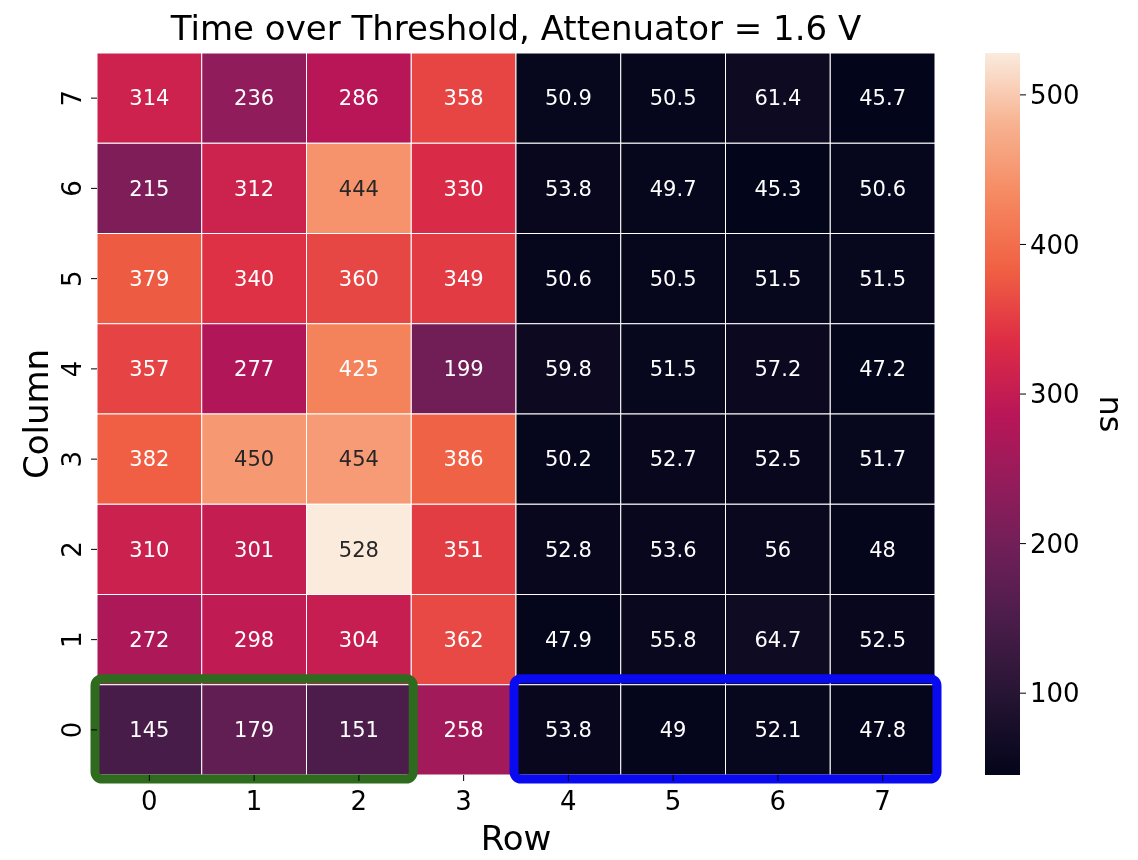  What do you see at coordinates (568, 369) in the screenshot?
I see `data-label: 59.8` at bounding box center [568, 369].